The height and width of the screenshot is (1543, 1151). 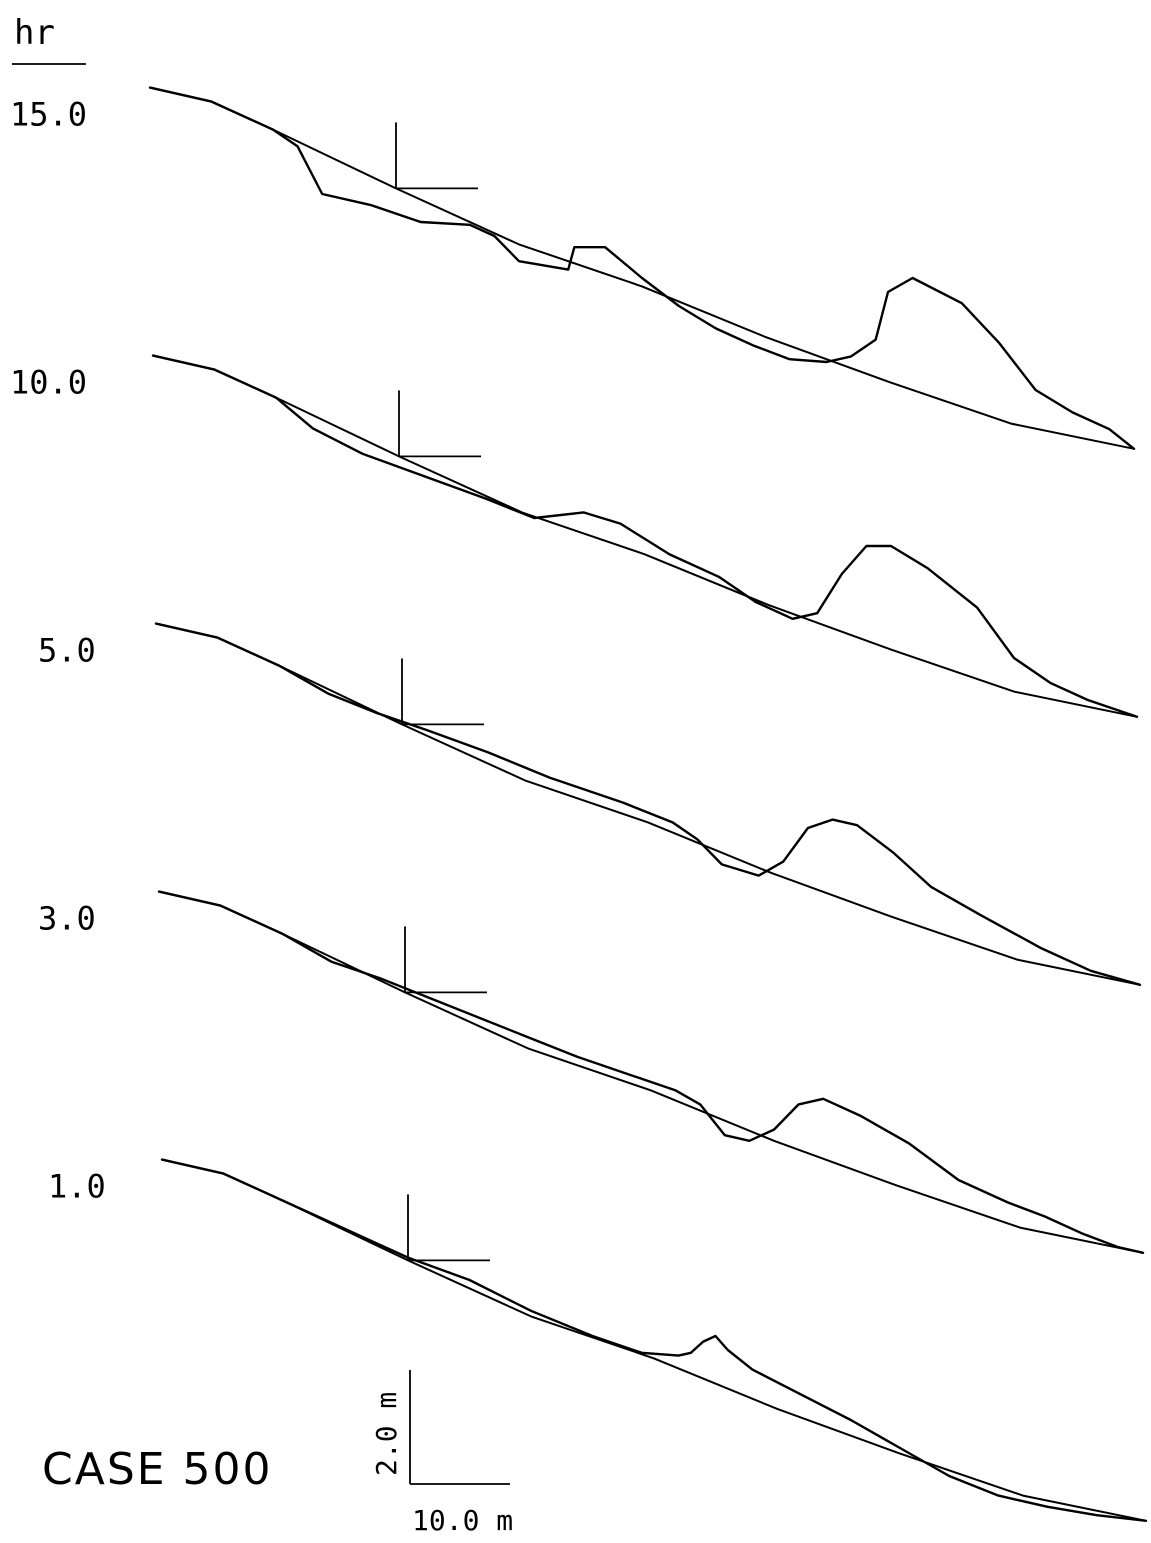 I want to click on scale-bar-vertical-label: 2.0 m, so click(x=386, y=1434).